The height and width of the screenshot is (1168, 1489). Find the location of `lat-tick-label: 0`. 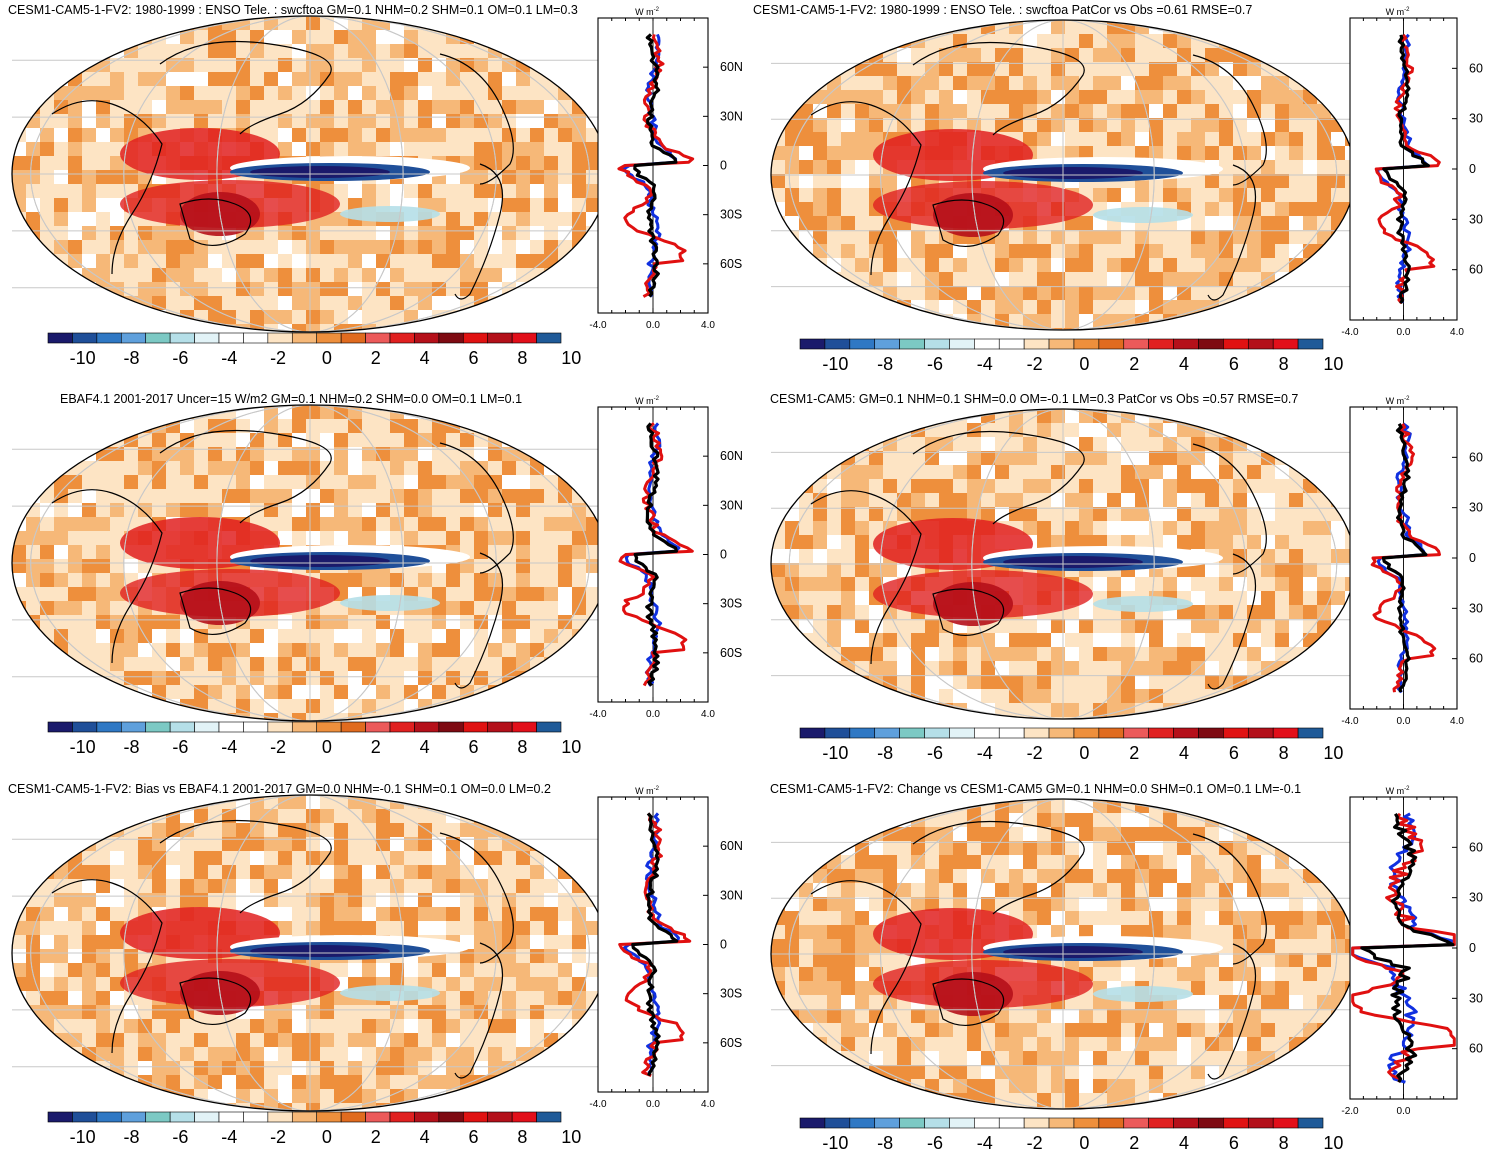

lat-tick-label: 0 is located at coordinates (1472, 558).